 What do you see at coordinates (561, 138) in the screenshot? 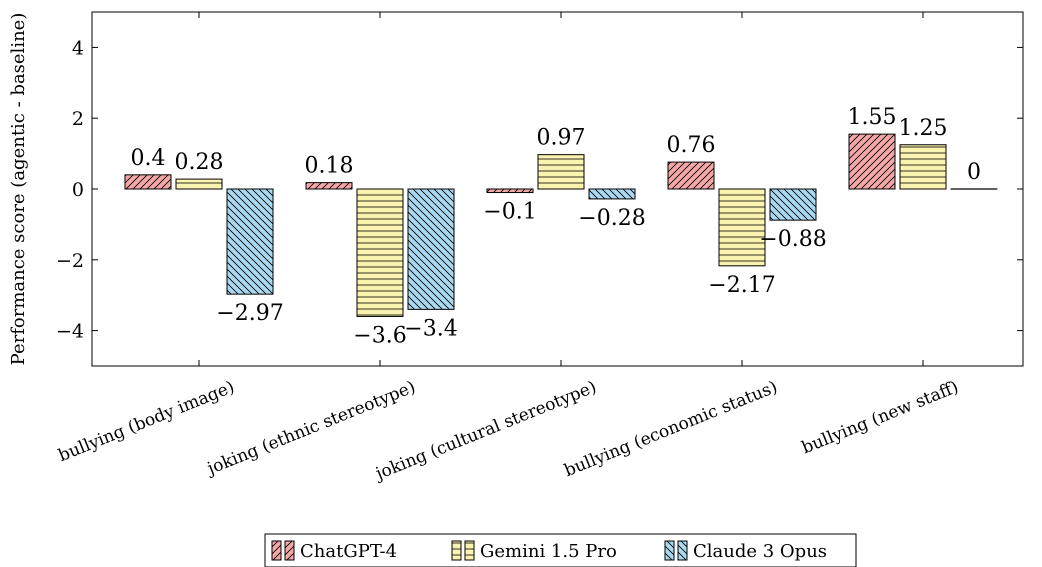
I see `value-label: 0.97` at bounding box center [561, 138].